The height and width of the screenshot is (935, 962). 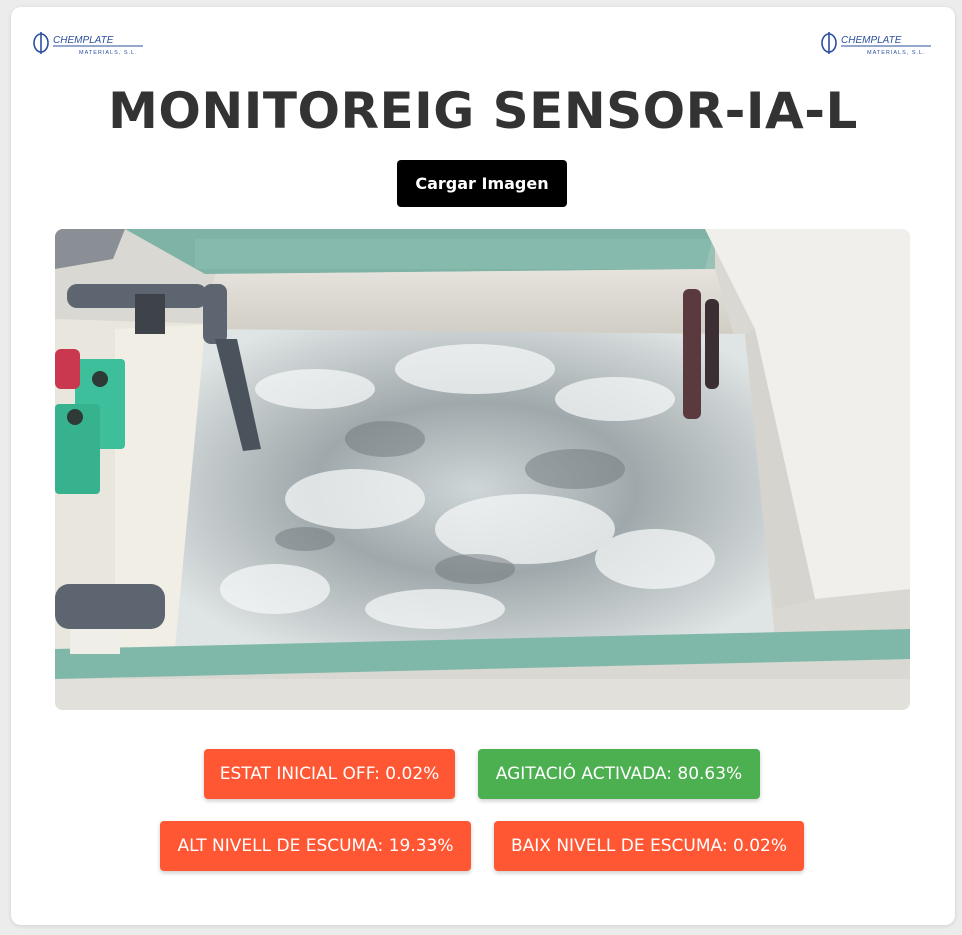 I want to click on load-image-button: Cargar Imagen, so click(x=482, y=183).